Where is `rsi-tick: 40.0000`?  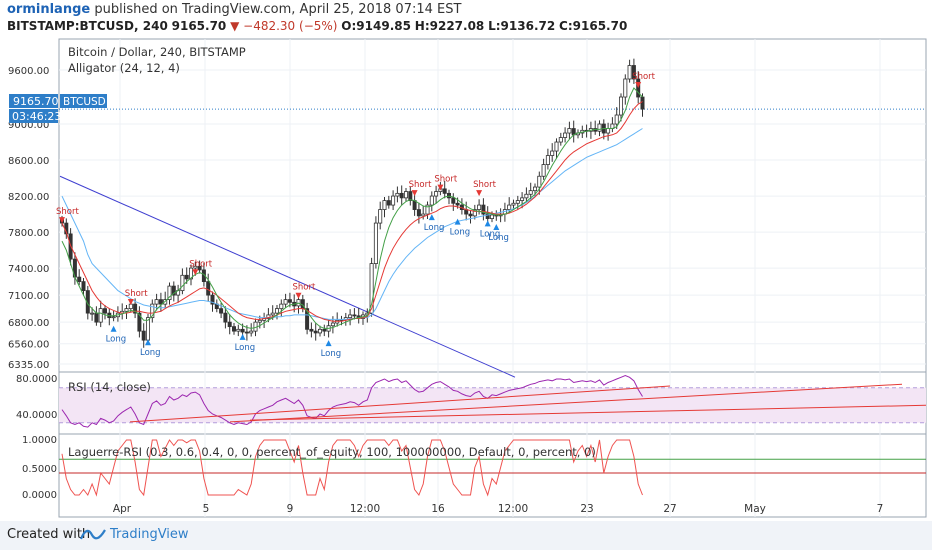 rsi-tick: 40.0000 is located at coordinates (36, 415).